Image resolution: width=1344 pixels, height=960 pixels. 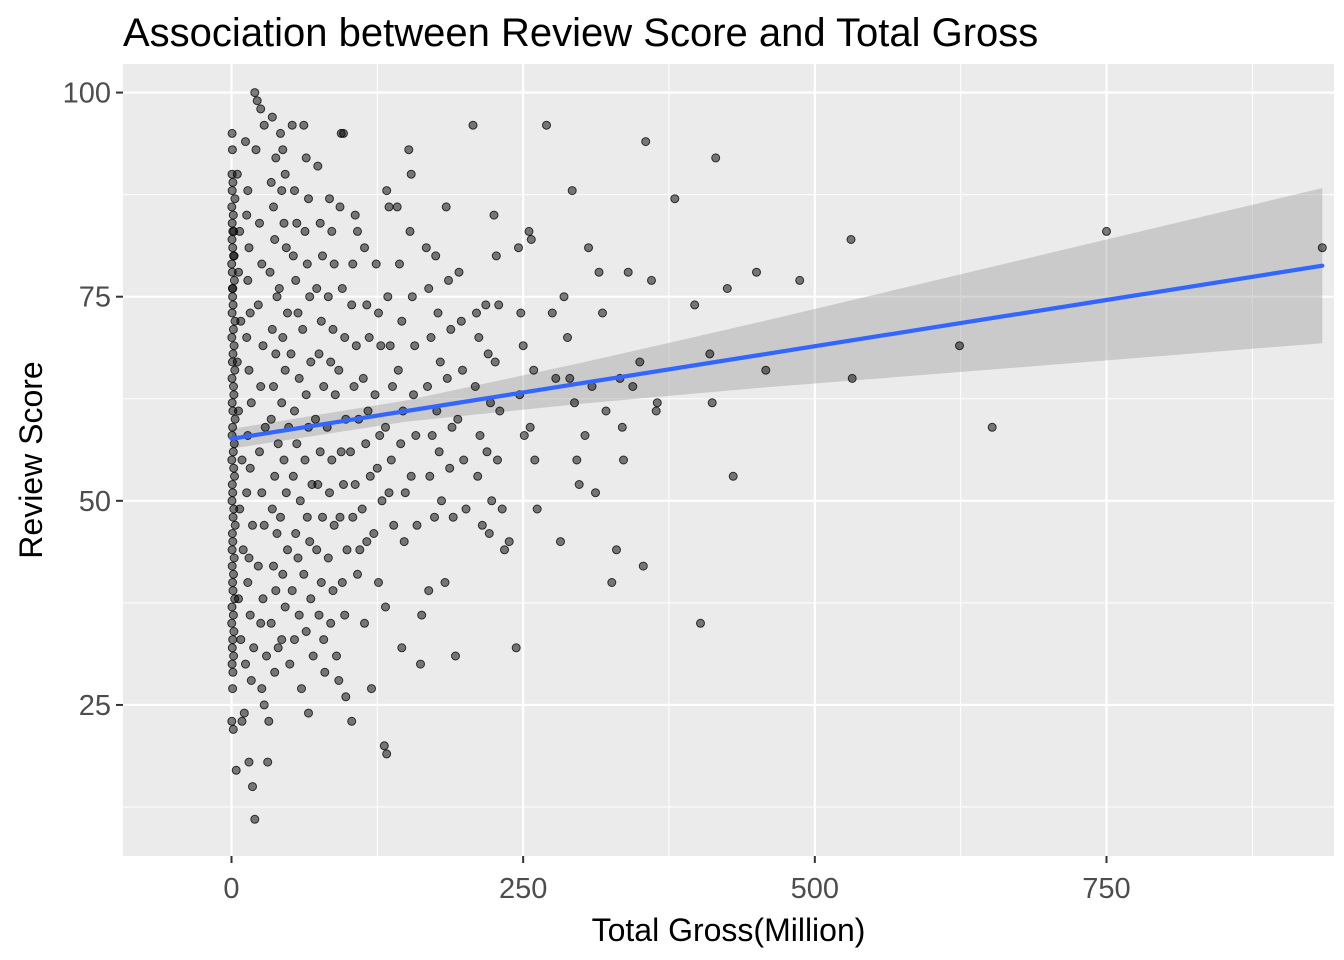 I want to click on y-axis-ticks: 25 50 75 100, so click(x=93, y=400).